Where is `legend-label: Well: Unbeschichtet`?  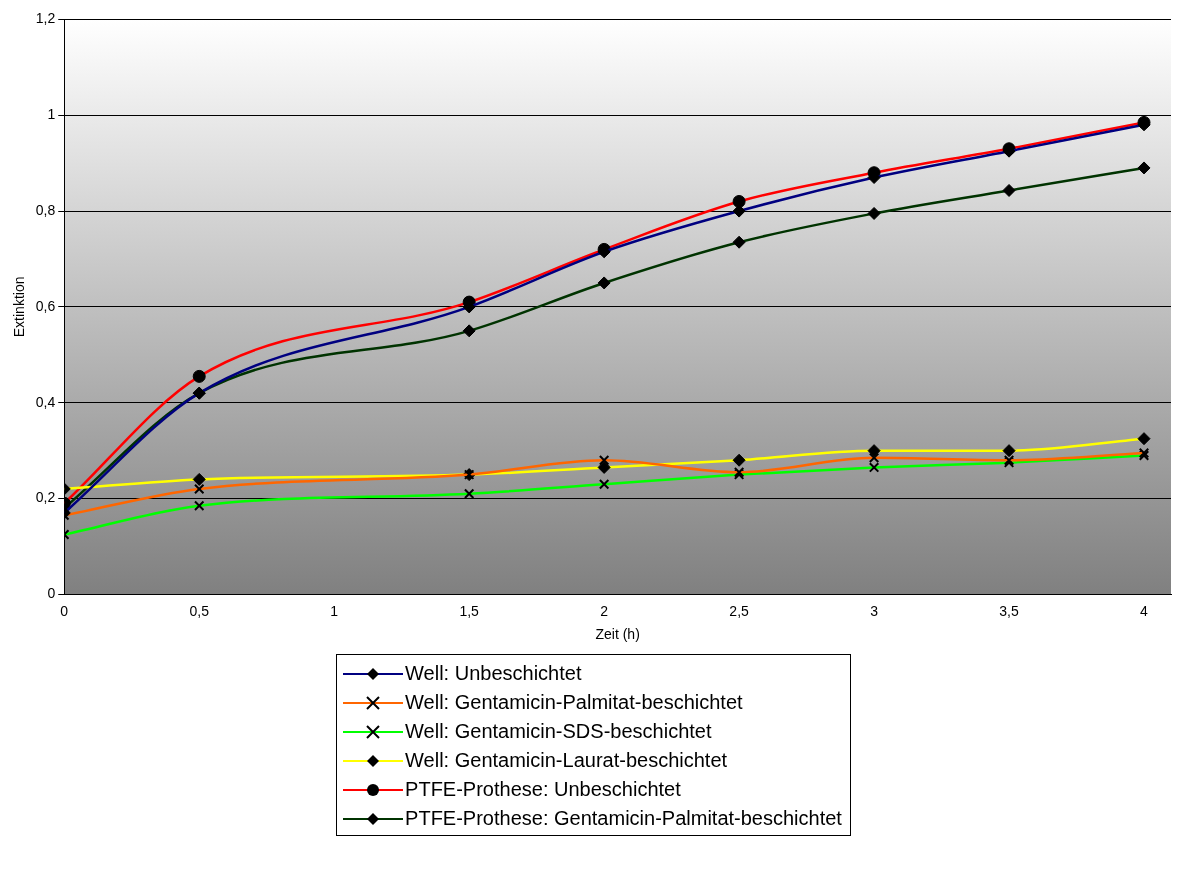
legend-label: Well: Unbeschichtet is located at coordinates (493, 673).